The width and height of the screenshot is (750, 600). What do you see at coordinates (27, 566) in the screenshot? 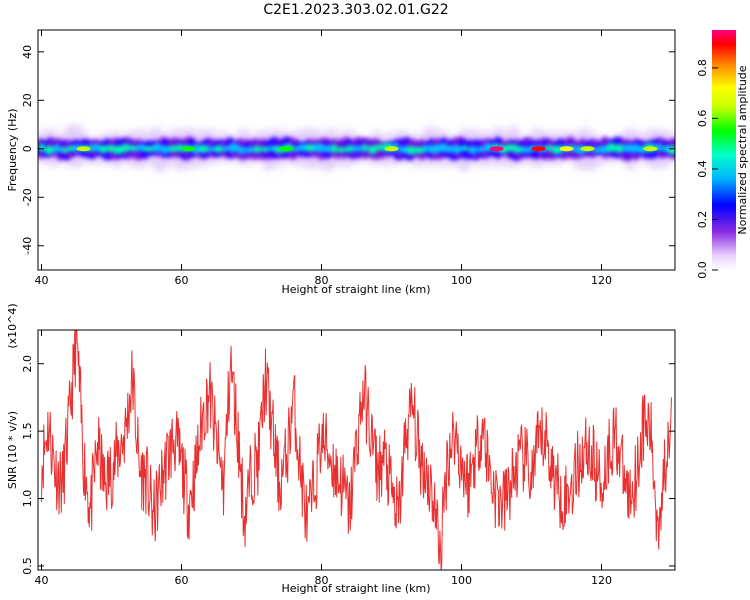
I see `y-tick-label: 0.5` at bounding box center [27, 566].